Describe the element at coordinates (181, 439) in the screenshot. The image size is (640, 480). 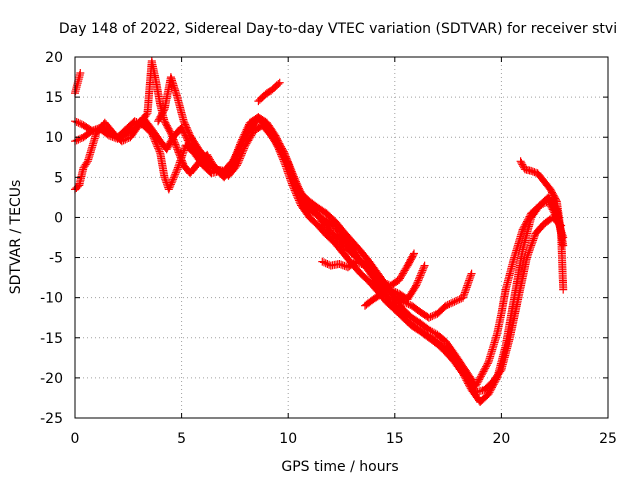
I see `x-tick-label: 5` at that location.